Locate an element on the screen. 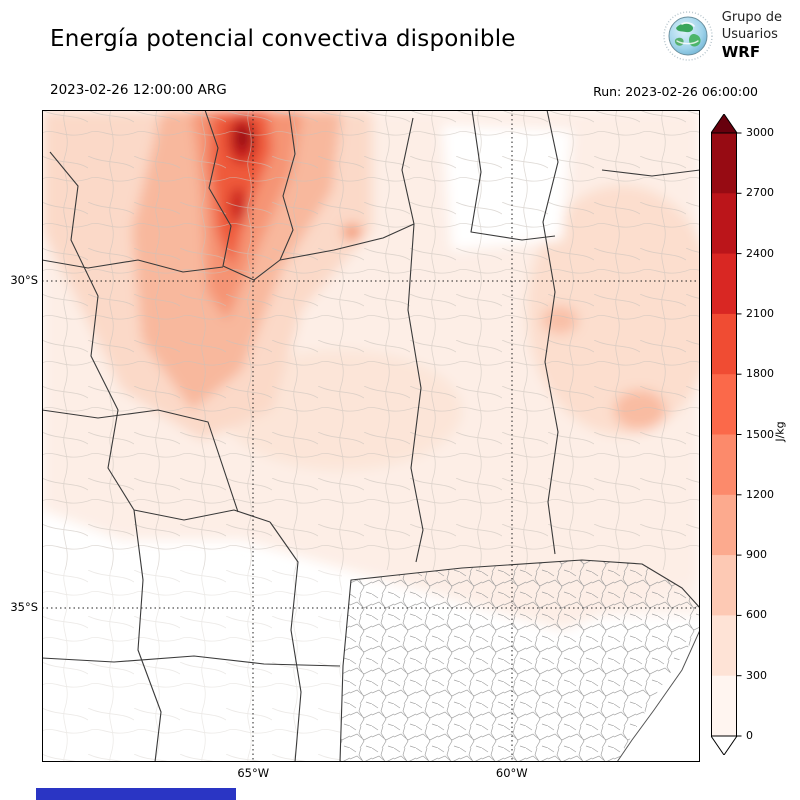 The height and width of the screenshot is (800, 800). logo-line-3: WRF is located at coordinates (741, 51).